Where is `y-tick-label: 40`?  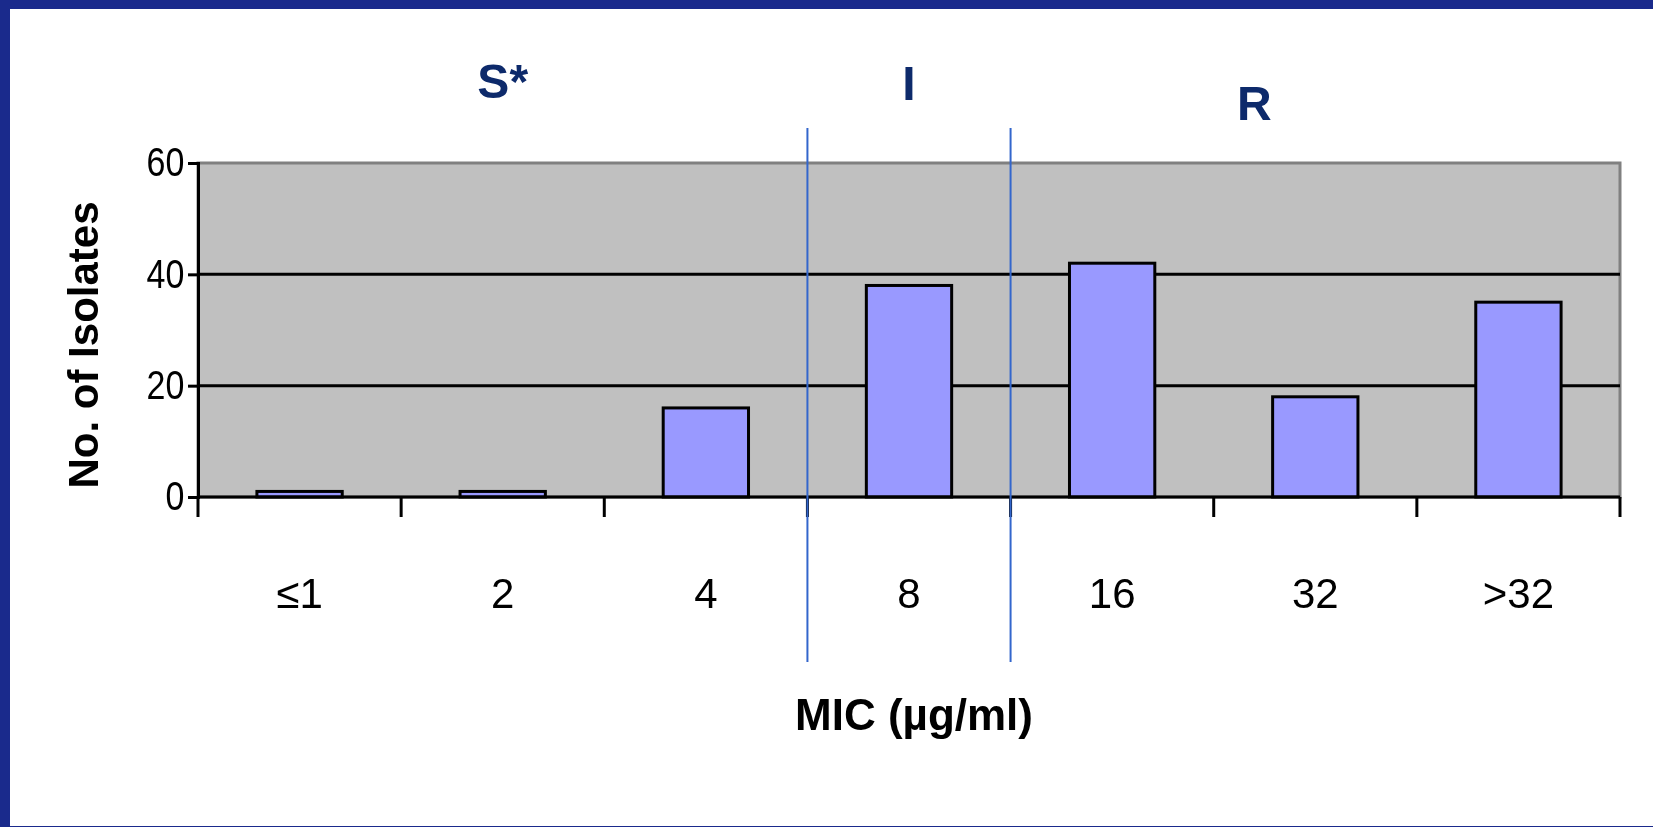 y-tick-label: 40 is located at coordinates (165, 274).